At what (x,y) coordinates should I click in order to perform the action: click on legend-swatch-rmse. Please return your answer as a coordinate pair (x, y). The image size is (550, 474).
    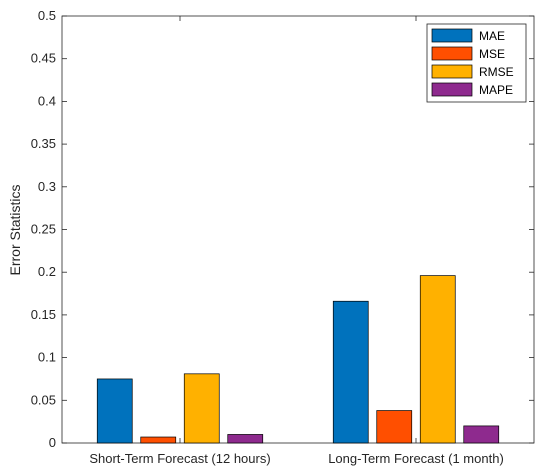
    Looking at the image, I should click on (452, 71).